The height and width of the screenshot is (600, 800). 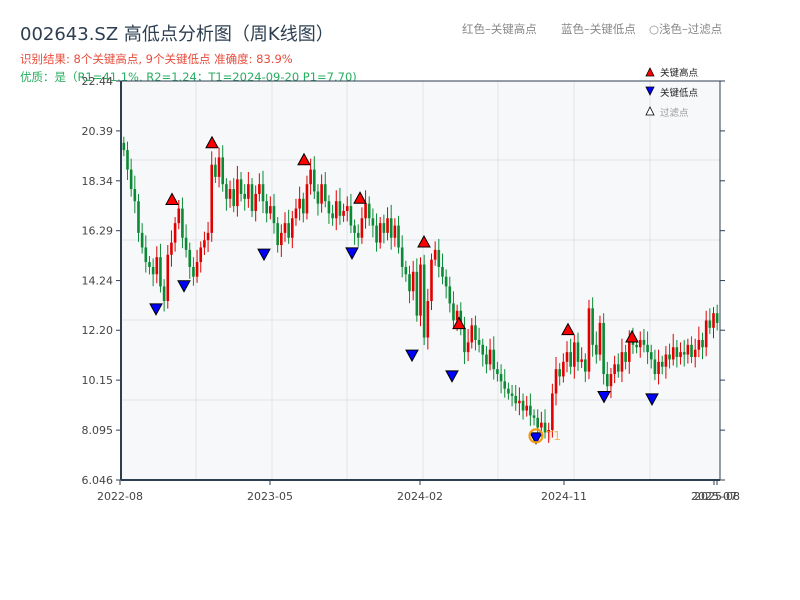 I want to click on legend-filtered-label: 过滤点, so click(x=674, y=113).